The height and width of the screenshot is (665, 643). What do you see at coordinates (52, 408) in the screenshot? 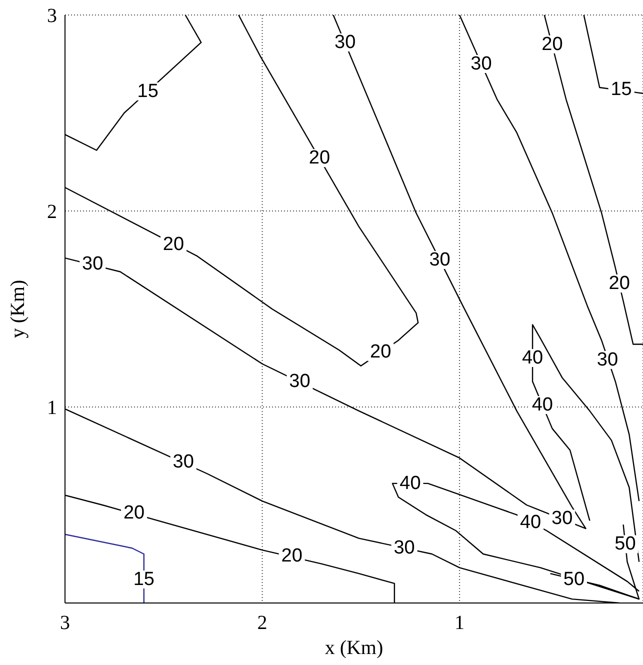
I see `y-tick-label: 1` at bounding box center [52, 408].